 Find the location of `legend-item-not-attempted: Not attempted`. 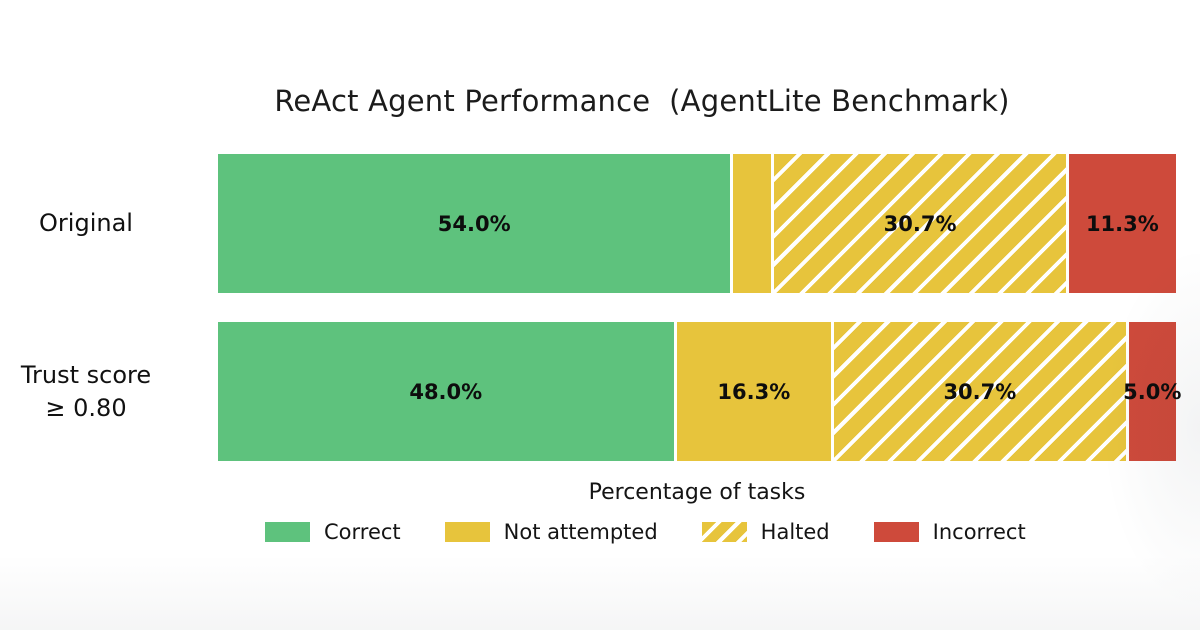

legend-item-not-attempted: Not attempted is located at coordinates (551, 532).